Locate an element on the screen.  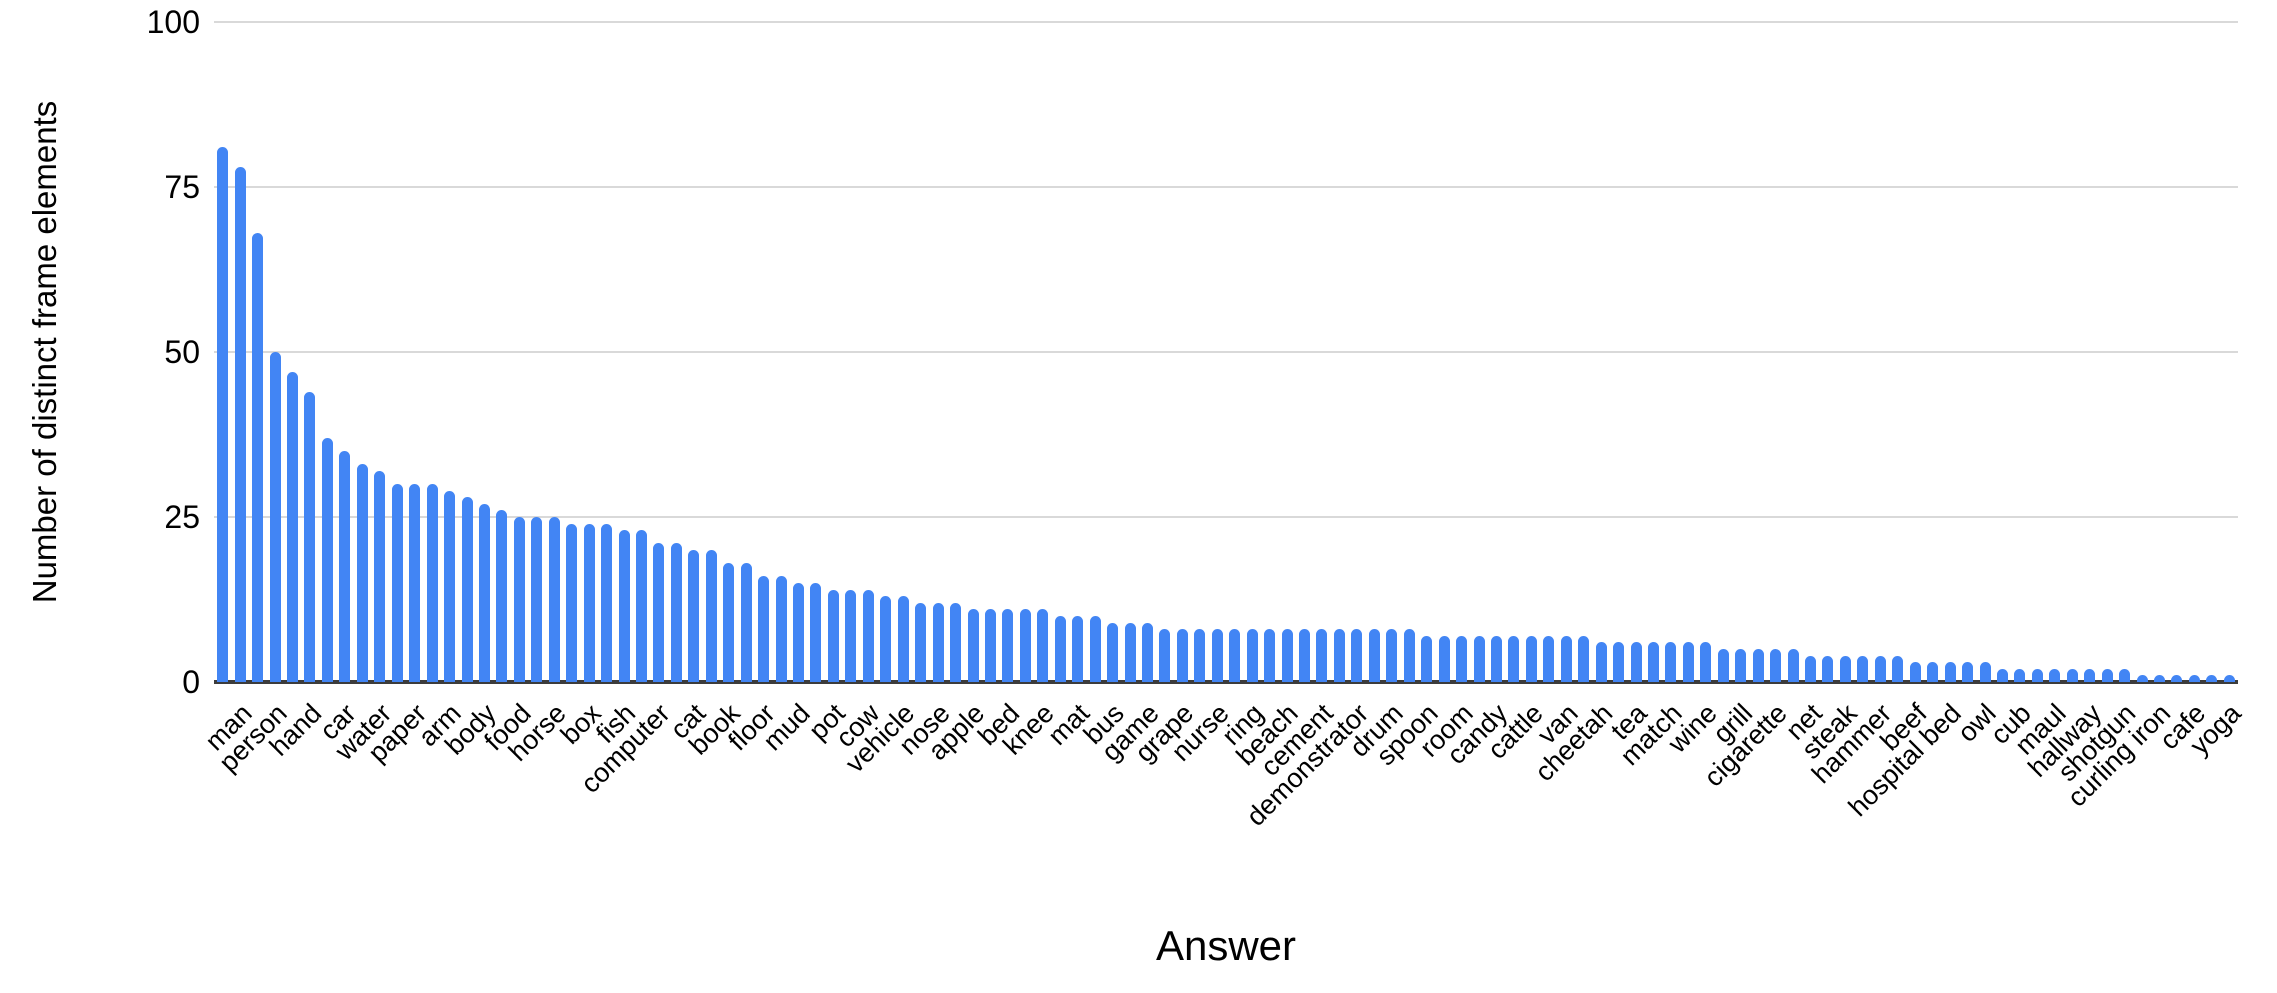
y-tick-label: 100 is located at coordinates (173, 22).